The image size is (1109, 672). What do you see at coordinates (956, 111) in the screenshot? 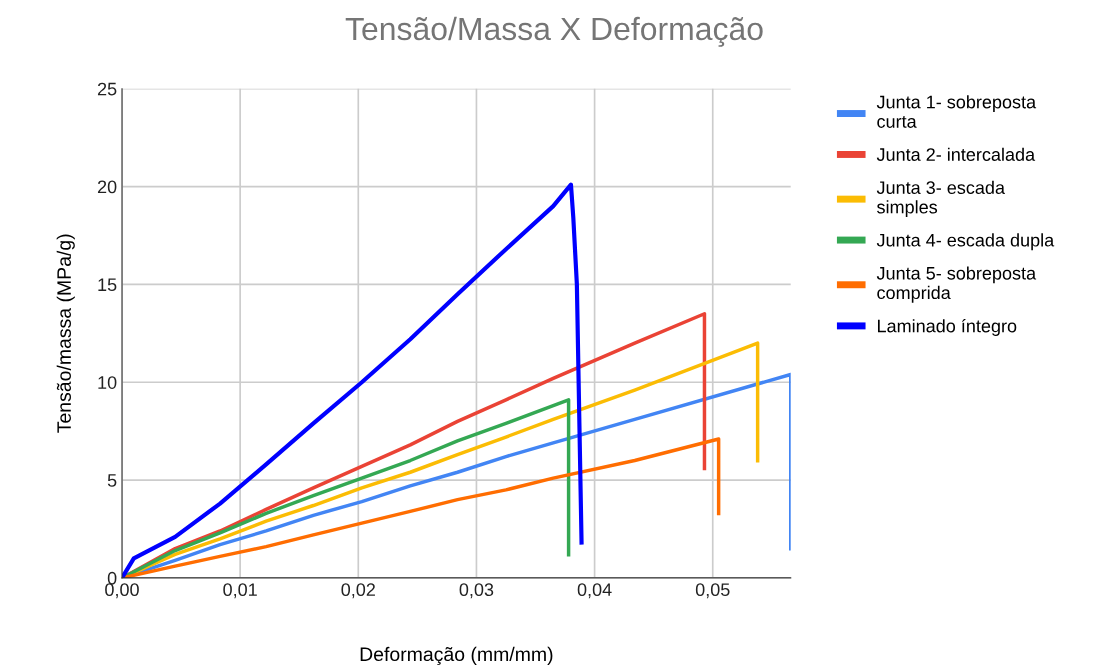
I see `legend-label: Junta 1- sobreposta curta` at bounding box center [956, 111].